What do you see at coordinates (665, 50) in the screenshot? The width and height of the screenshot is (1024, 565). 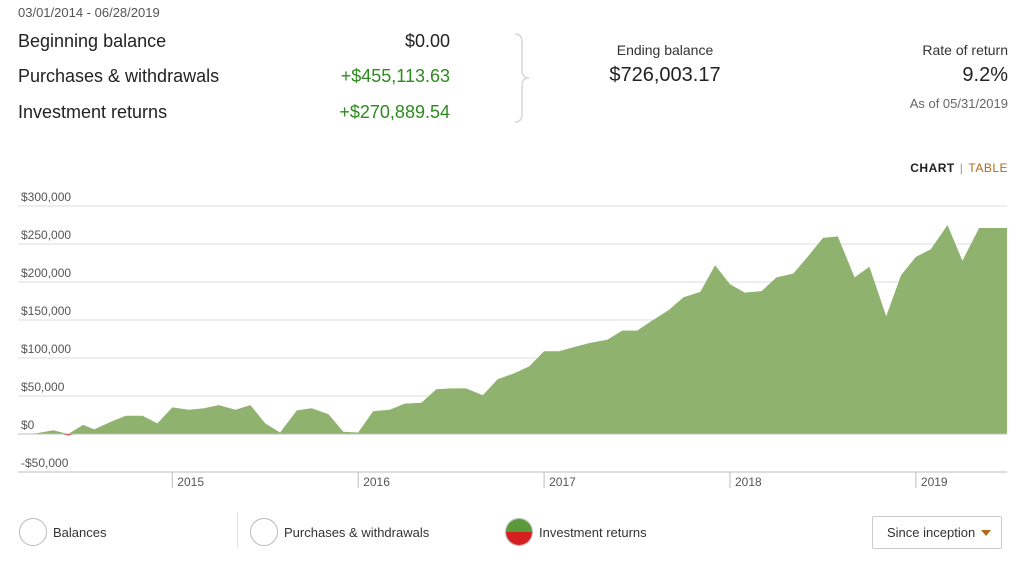 I see `ending-balance-label: Ending balance` at bounding box center [665, 50].